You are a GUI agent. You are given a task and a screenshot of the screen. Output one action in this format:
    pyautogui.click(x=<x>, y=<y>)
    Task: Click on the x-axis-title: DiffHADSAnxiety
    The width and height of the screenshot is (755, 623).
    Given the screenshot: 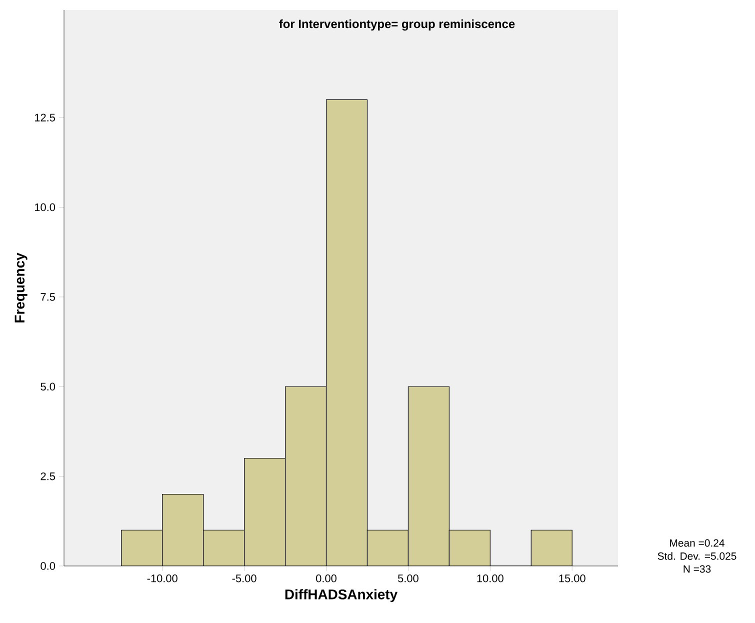 What is the action you would take?
    pyautogui.click(x=341, y=595)
    